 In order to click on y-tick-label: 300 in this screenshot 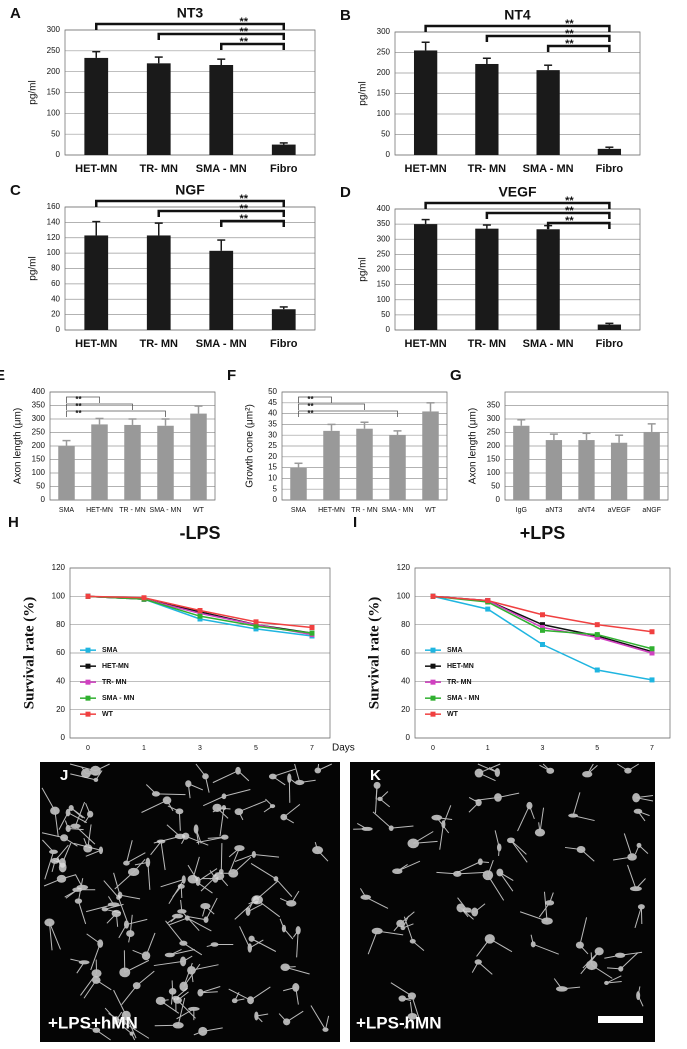, I will do `click(54, 29)`.